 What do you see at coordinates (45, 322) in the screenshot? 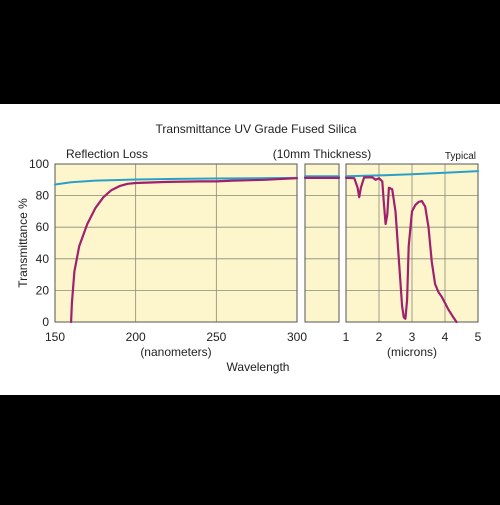
I see `y-tick-label-0: 0` at bounding box center [45, 322].